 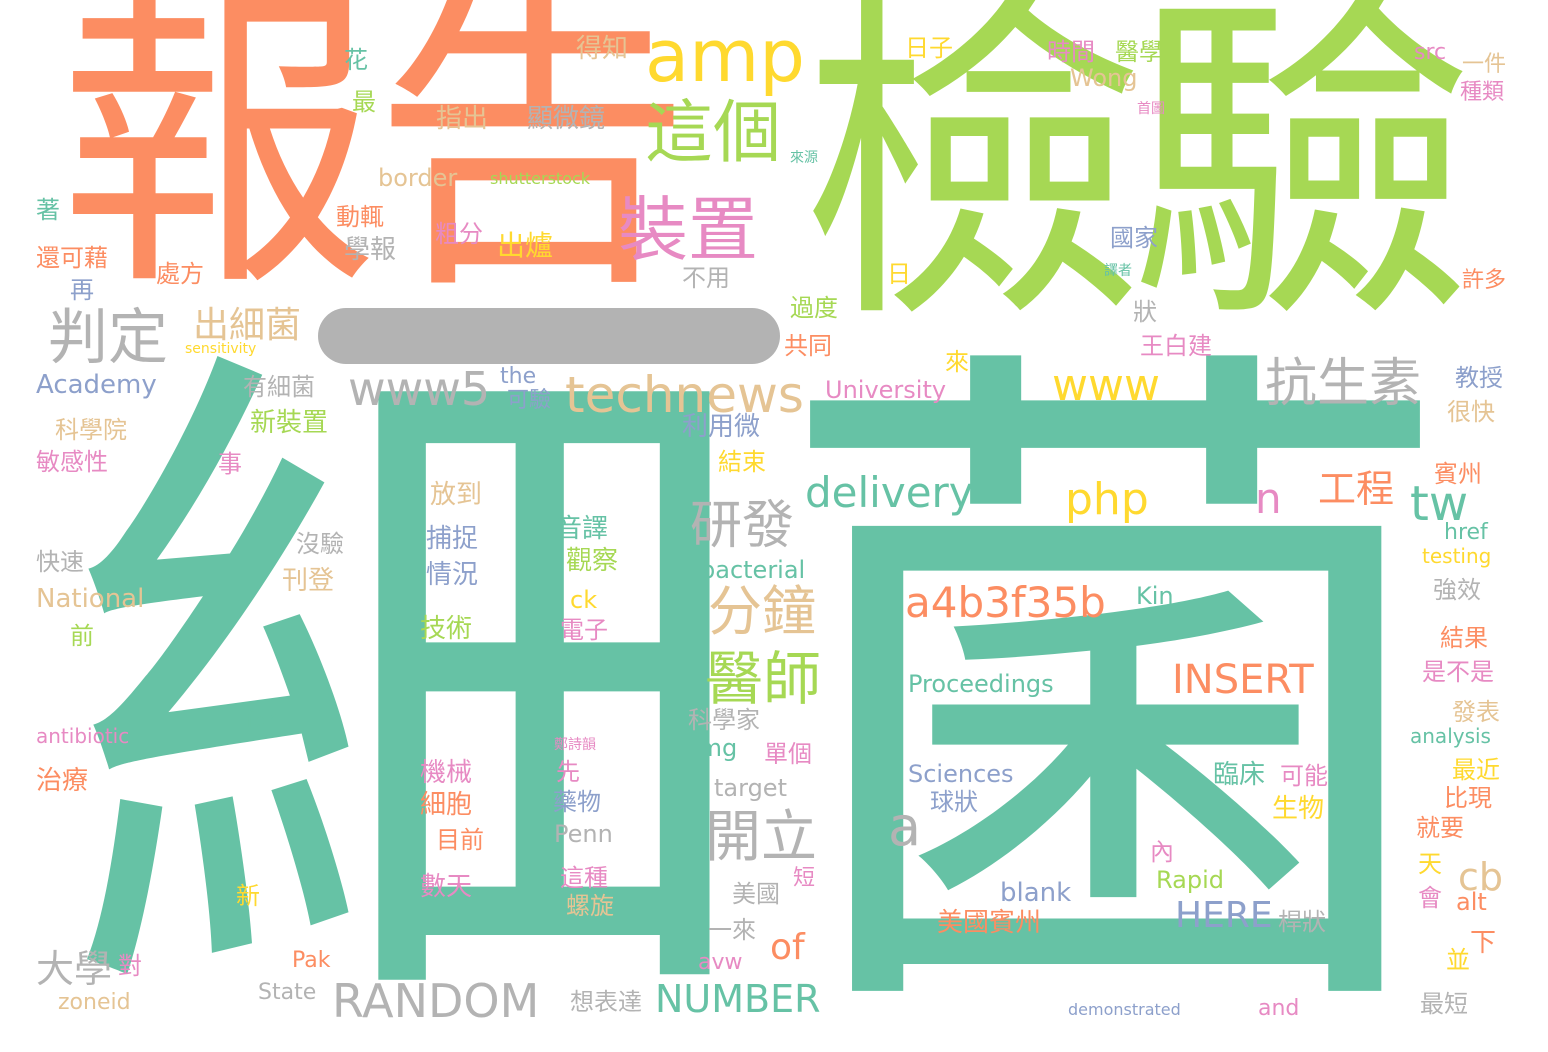 I want to click on word: 譯者, so click(x=1118, y=271).